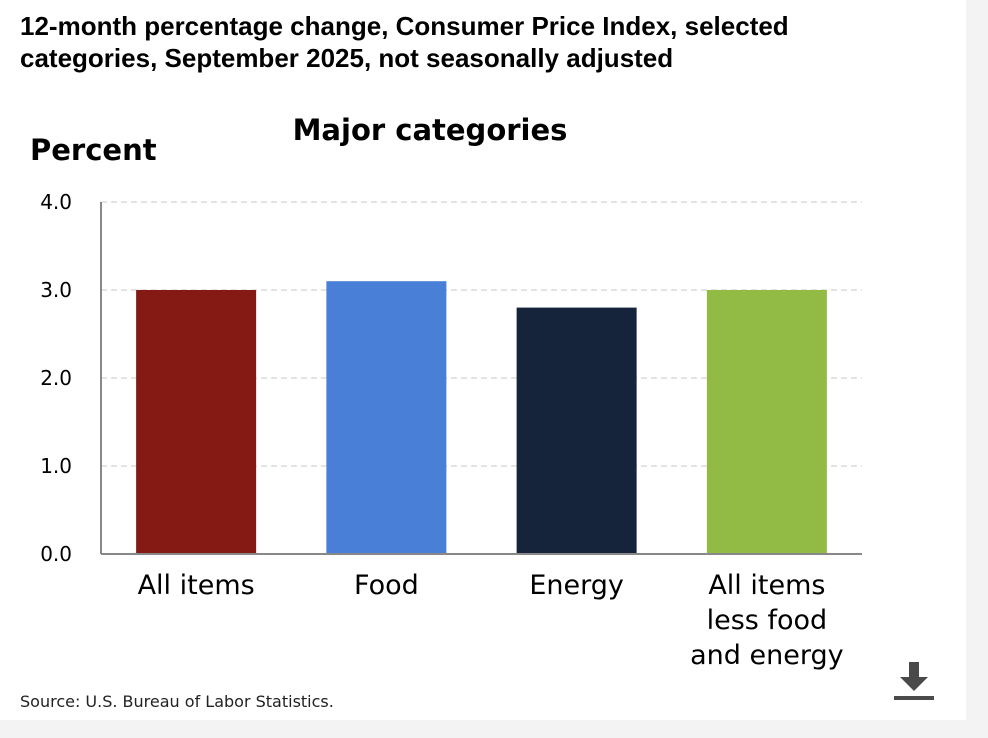 The width and height of the screenshot is (988, 738). Describe the element at coordinates (386, 585) in the screenshot. I see `x-tick-label: Food` at that location.